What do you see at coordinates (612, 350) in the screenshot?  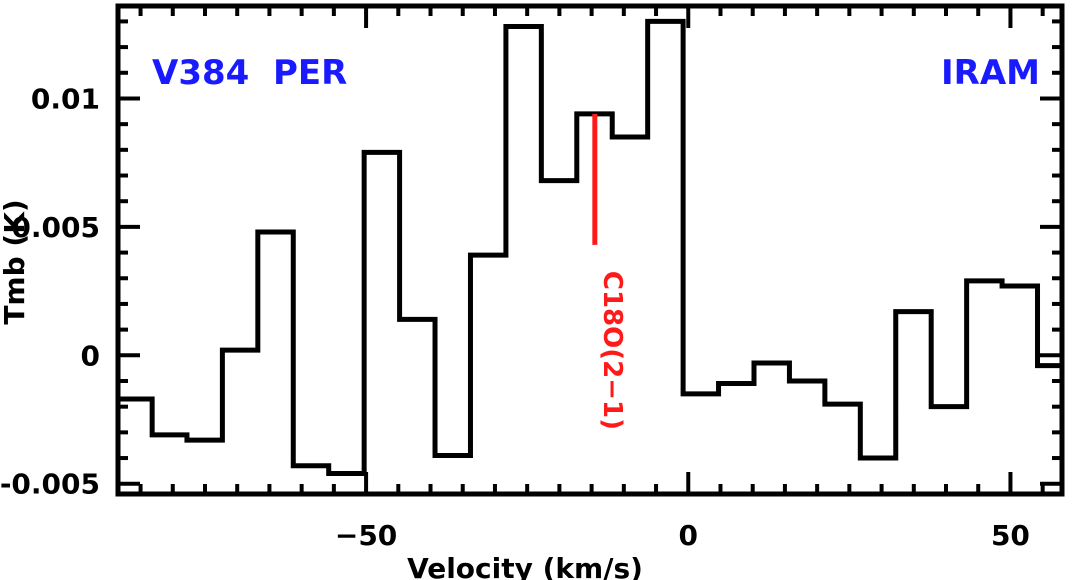 I see `line-marker-label: C18O(2−1)` at bounding box center [612, 350].